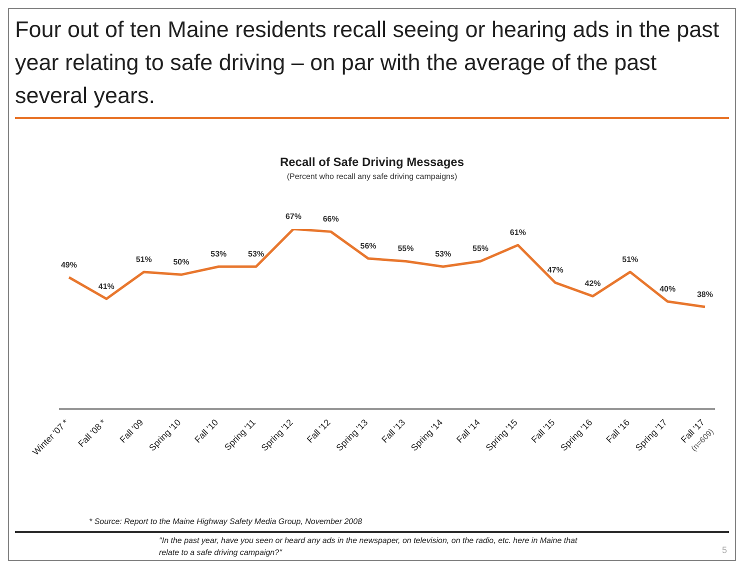 The image size is (744, 569). Describe the element at coordinates (555, 270) in the screenshot. I see `data-label: 47%` at that location.